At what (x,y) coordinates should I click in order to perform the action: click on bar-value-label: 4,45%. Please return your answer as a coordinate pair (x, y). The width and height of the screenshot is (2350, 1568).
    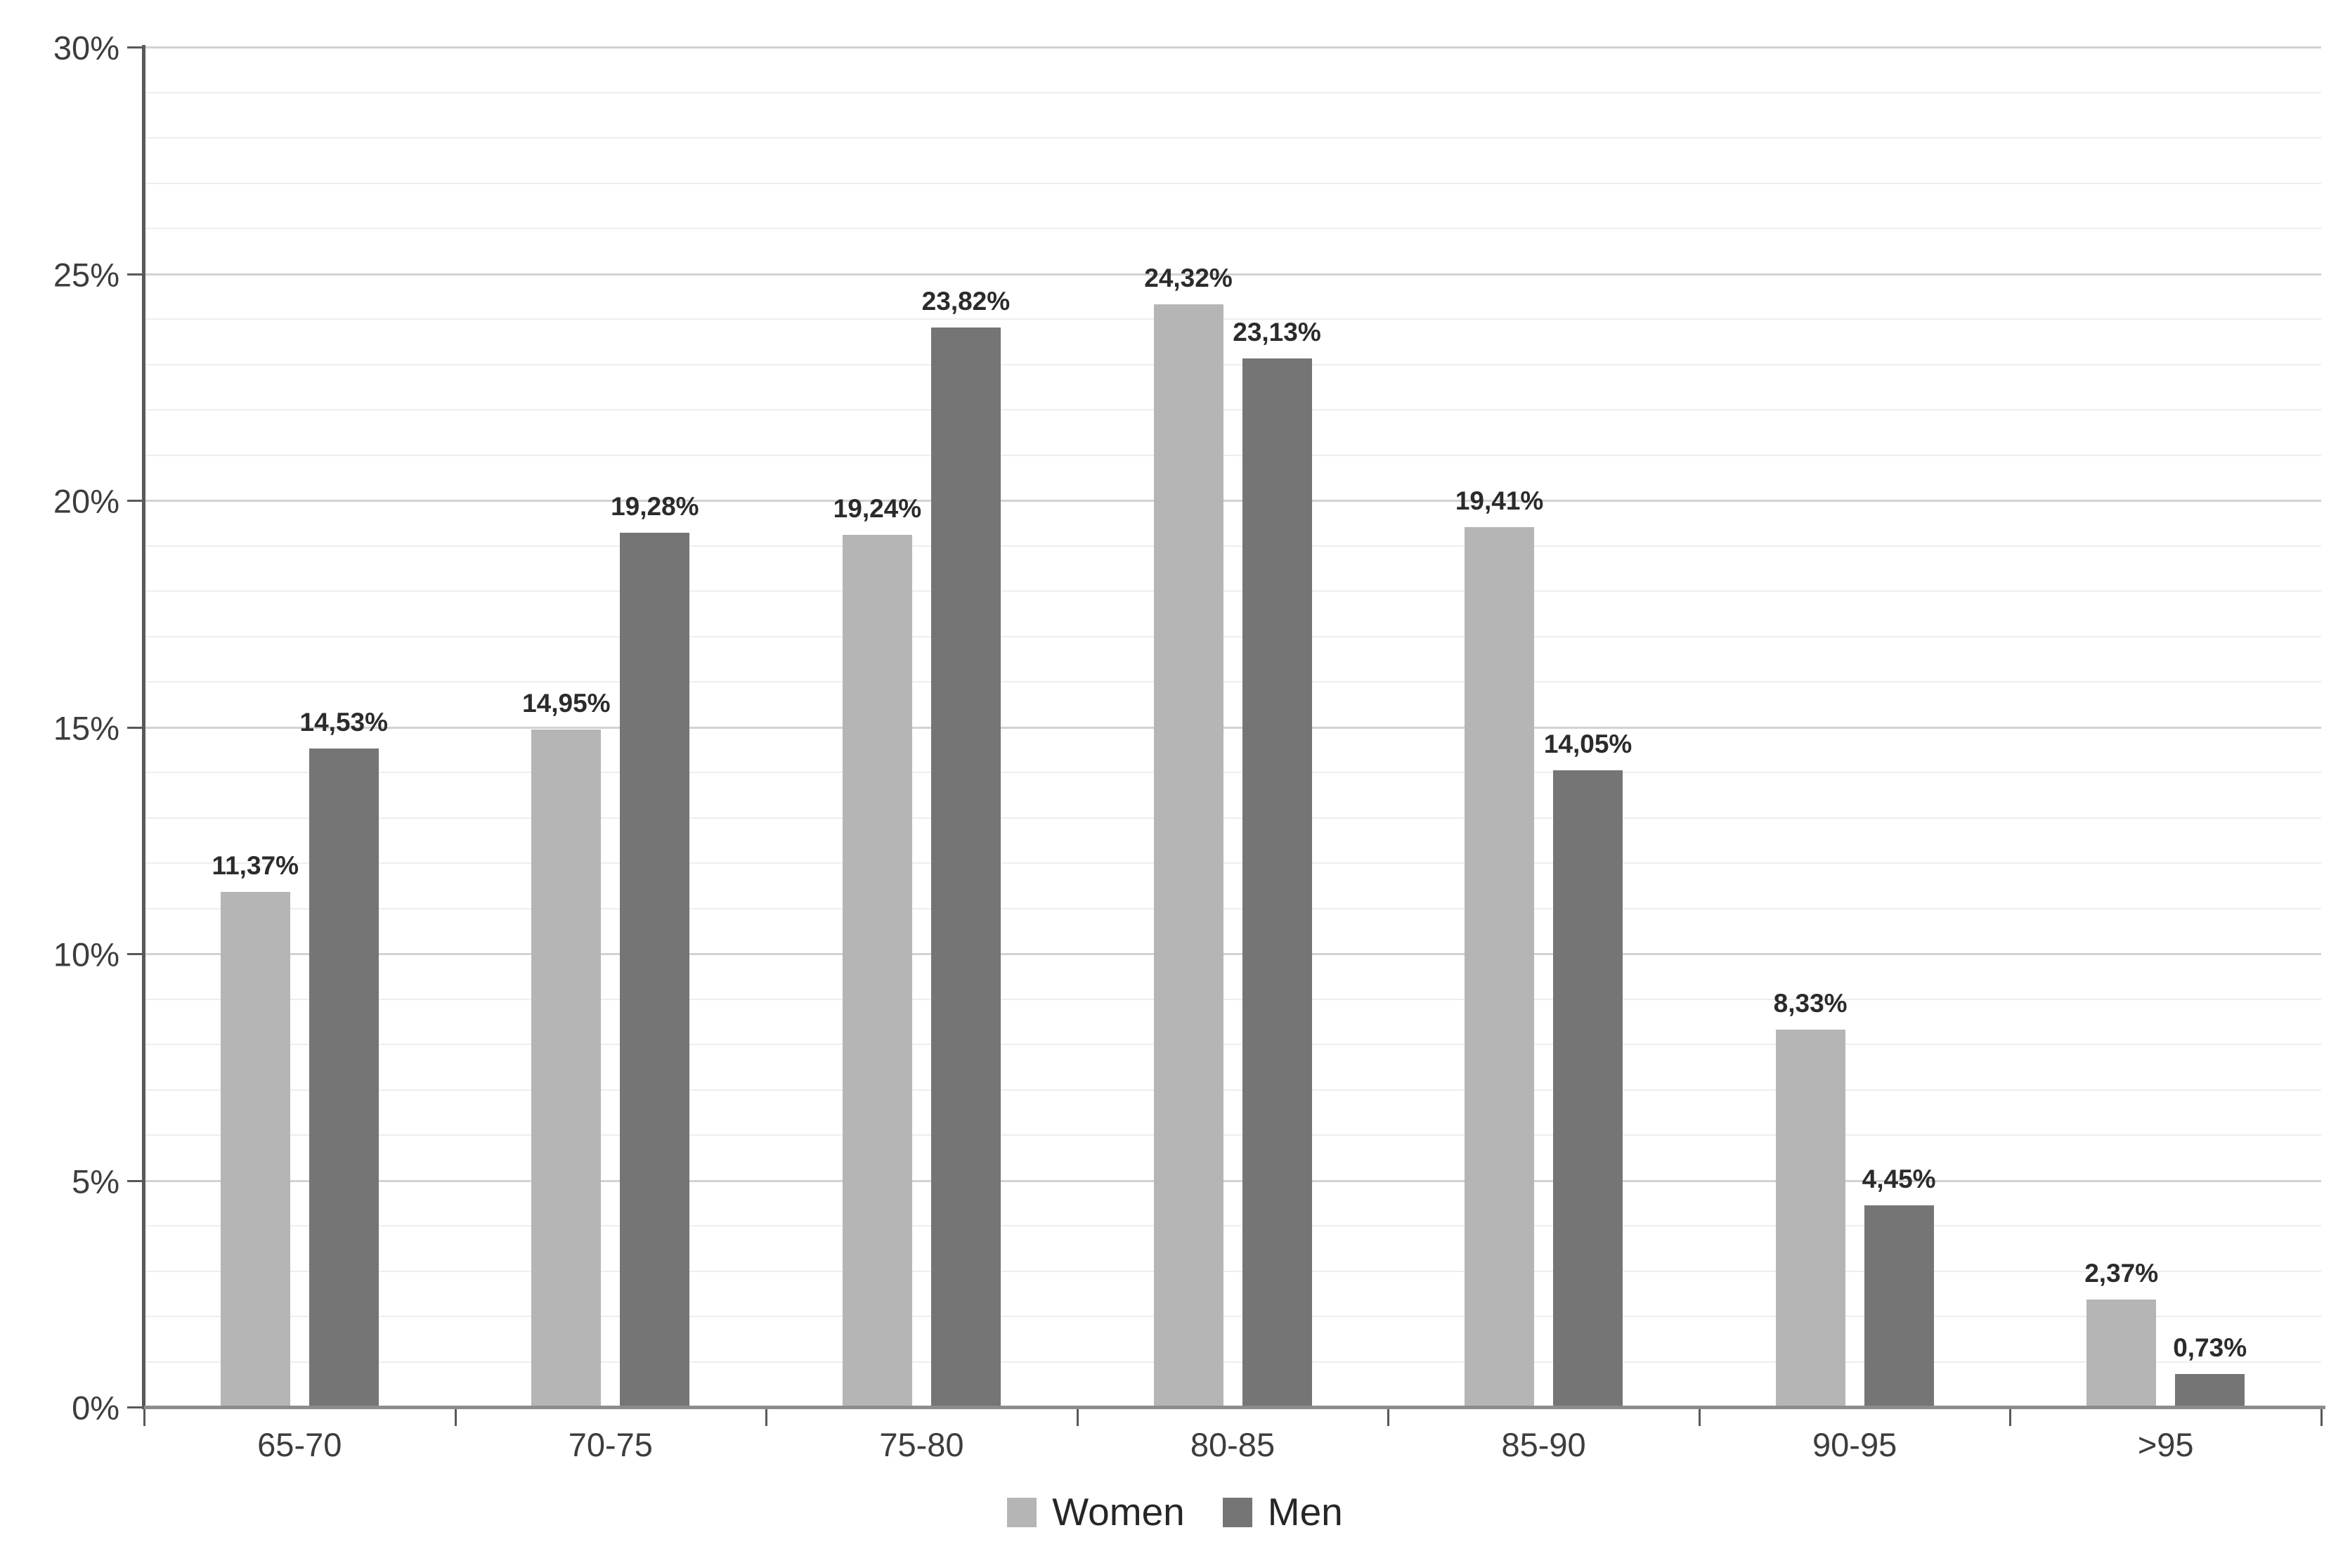
    Looking at the image, I should click on (1899, 1178).